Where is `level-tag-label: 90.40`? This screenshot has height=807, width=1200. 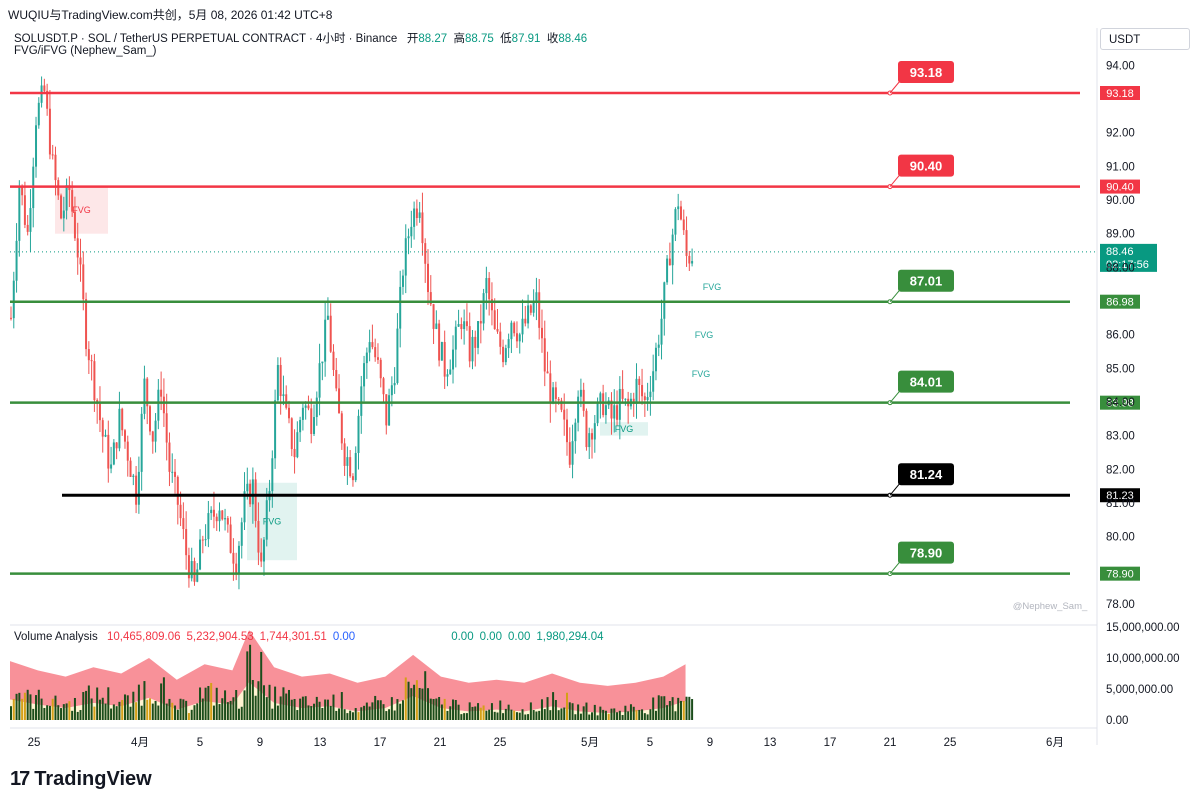 level-tag-label: 90.40 is located at coordinates (926, 166).